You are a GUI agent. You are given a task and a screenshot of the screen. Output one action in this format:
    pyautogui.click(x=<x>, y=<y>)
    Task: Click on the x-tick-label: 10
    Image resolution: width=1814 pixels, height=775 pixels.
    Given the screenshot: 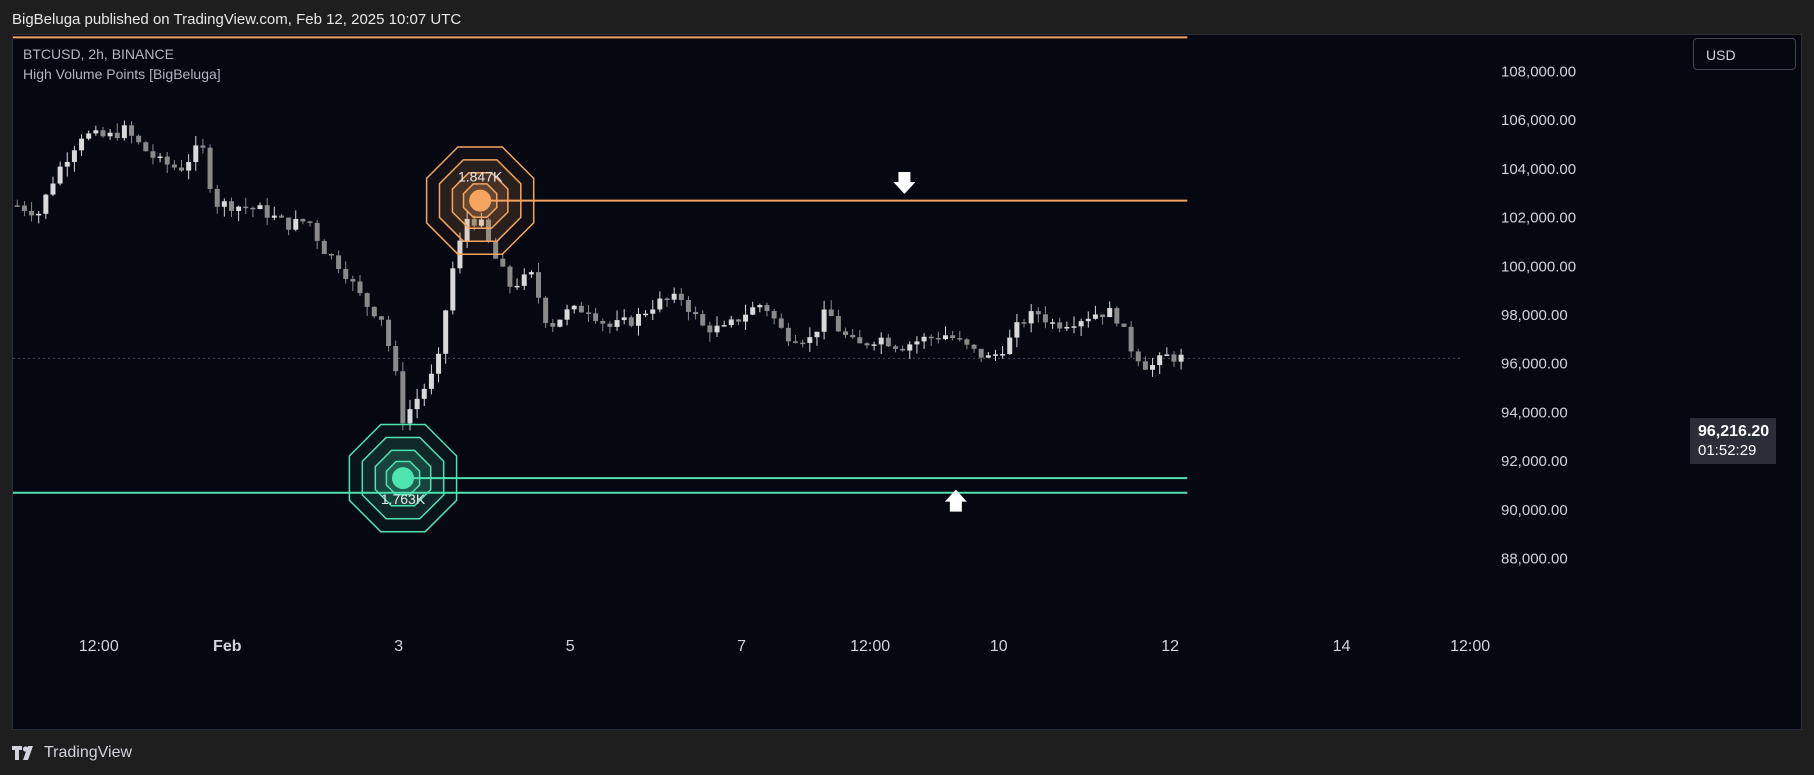 What is the action you would take?
    pyautogui.click(x=999, y=646)
    